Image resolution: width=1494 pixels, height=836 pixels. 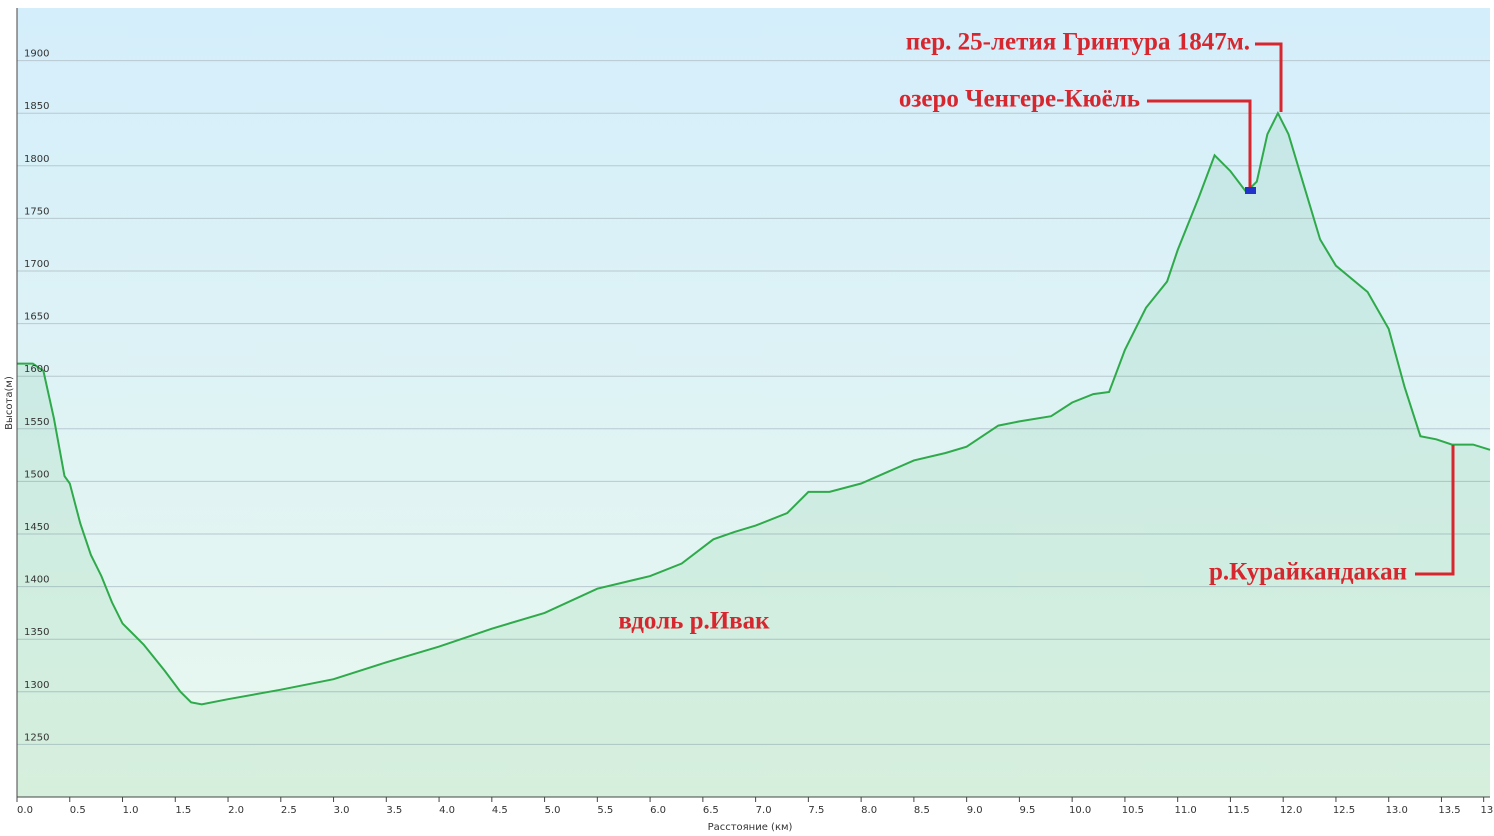 What do you see at coordinates (36, 369) in the screenshot?
I see `y-tick-label: 1600` at bounding box center [36, 369].